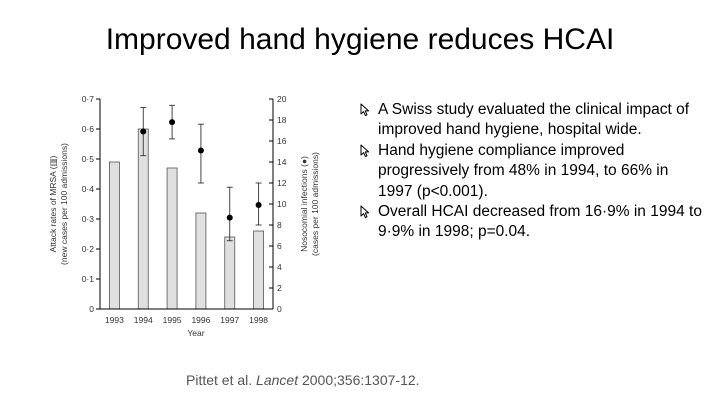 The height and width of the screenshot is (405, 720). What do you see at coordinates (114, 320) in the screenshot?
I see `x-tick-label: 1993` at bounding box center [114, 320].